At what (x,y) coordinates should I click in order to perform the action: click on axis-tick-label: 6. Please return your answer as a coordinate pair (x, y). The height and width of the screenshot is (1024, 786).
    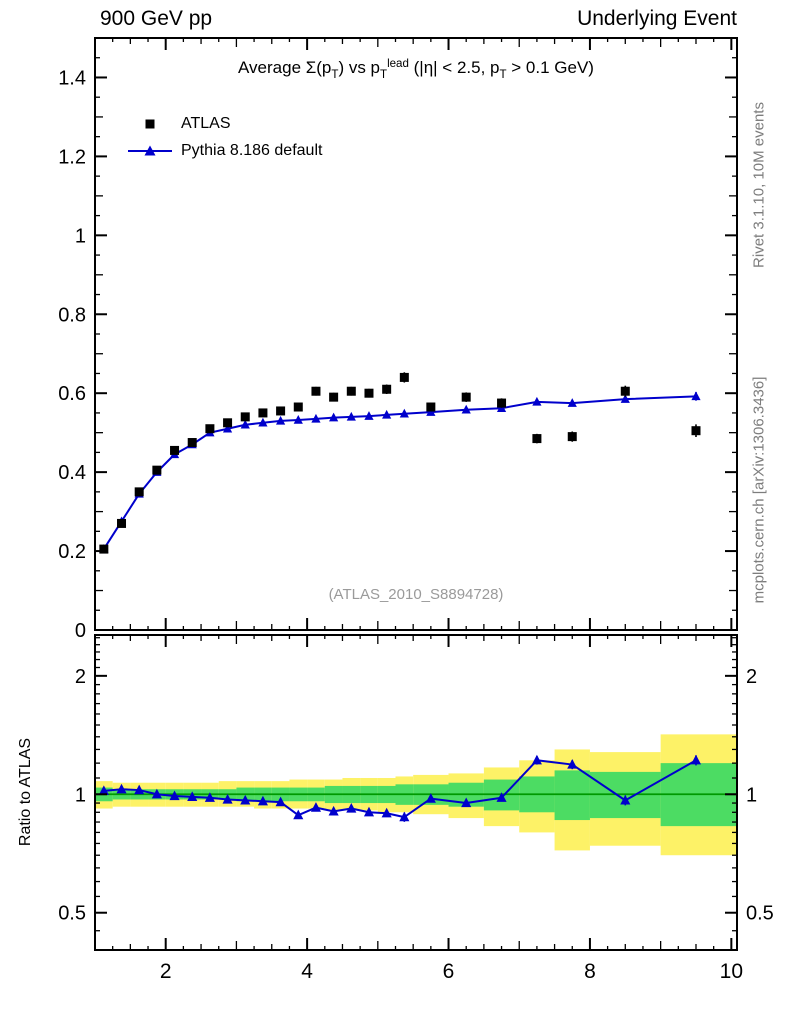
    Looking at the image, I should click on (449, 971).